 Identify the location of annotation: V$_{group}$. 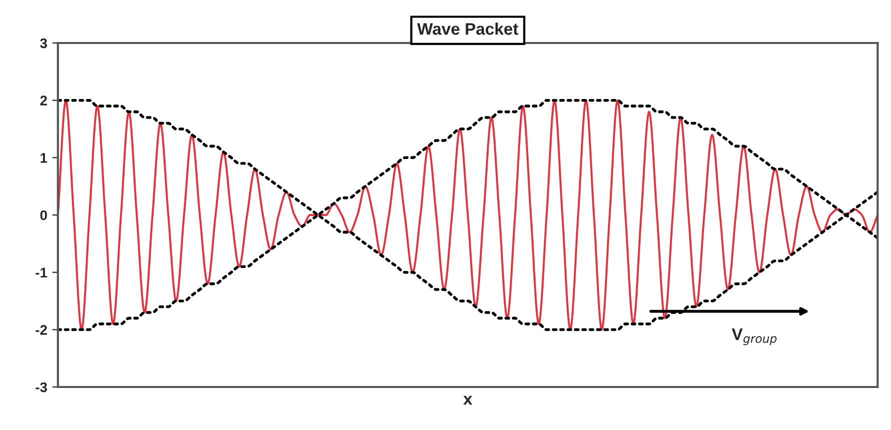
(754, 337).